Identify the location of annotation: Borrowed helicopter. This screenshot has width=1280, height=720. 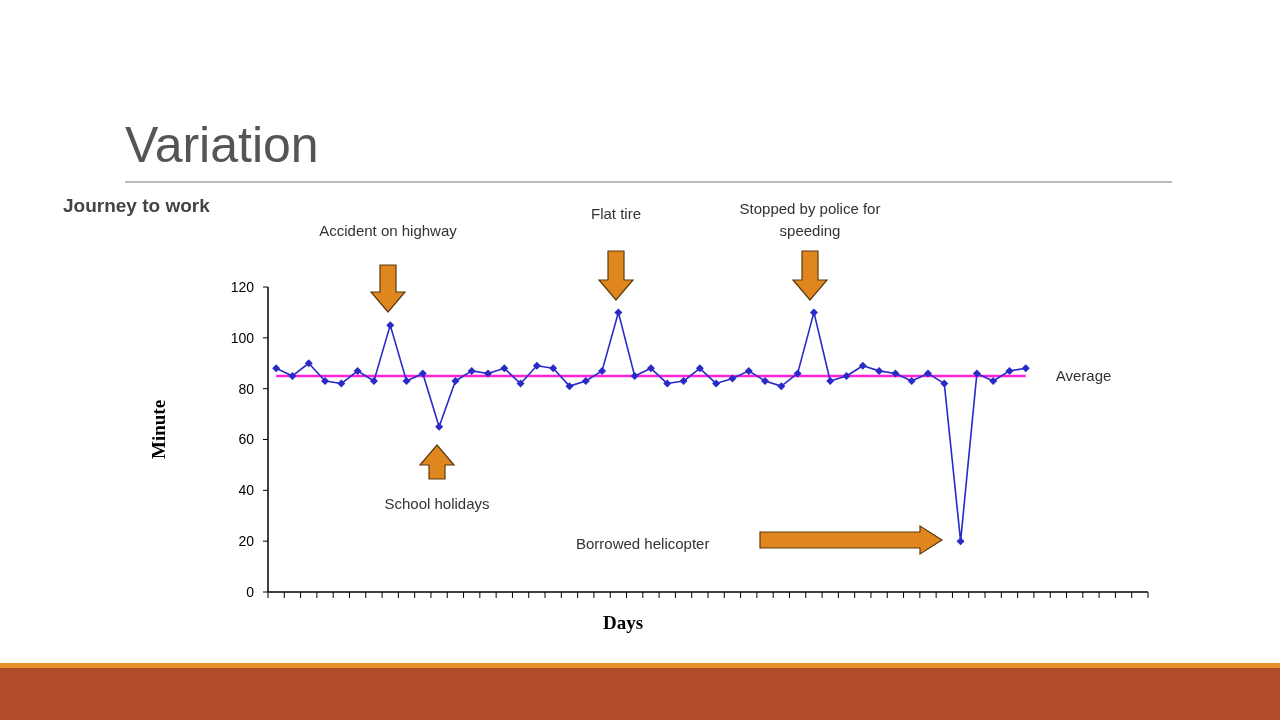
(643, 543).